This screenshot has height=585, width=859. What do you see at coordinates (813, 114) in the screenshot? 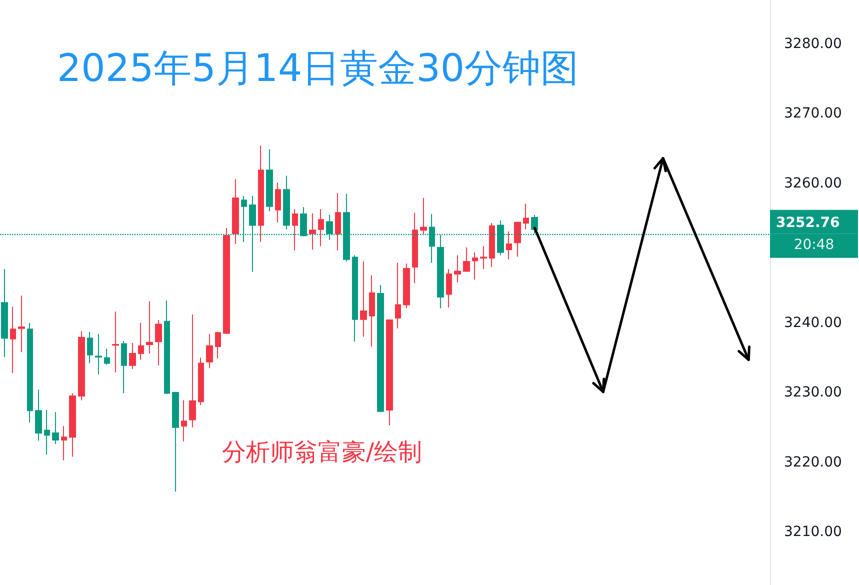
I see `y-tick-label: 3270.00` at bounding box center [813, 114].